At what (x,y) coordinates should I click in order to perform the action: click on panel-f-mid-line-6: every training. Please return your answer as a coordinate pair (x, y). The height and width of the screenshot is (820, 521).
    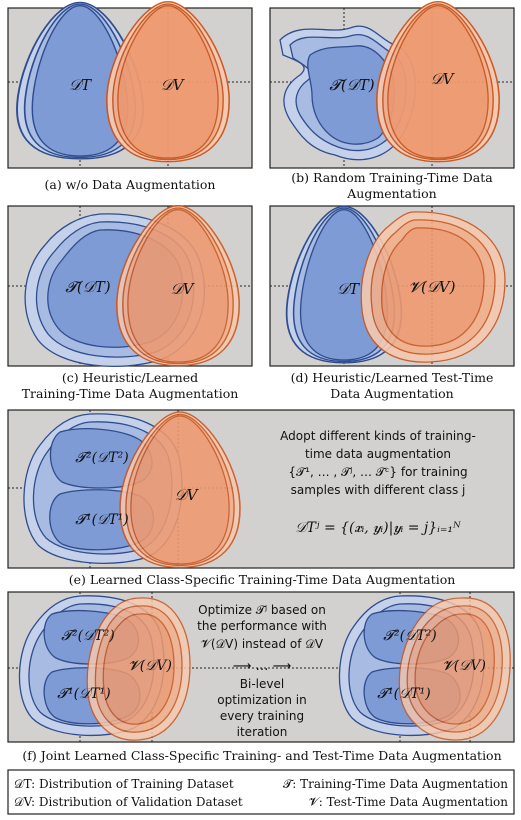
    Looking at the image, I should click on (262, 716).